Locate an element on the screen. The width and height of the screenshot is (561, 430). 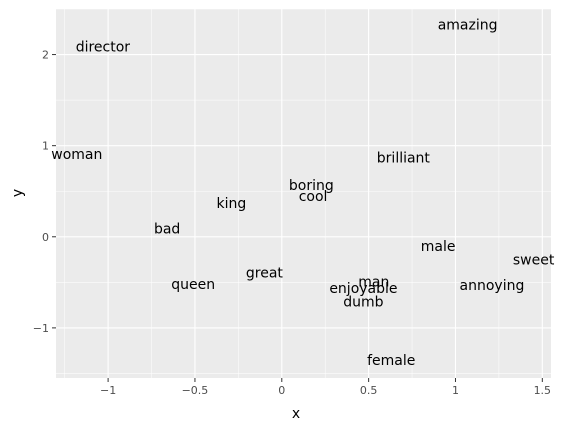
x-axis-title: x is located at coordinates (296, 414).